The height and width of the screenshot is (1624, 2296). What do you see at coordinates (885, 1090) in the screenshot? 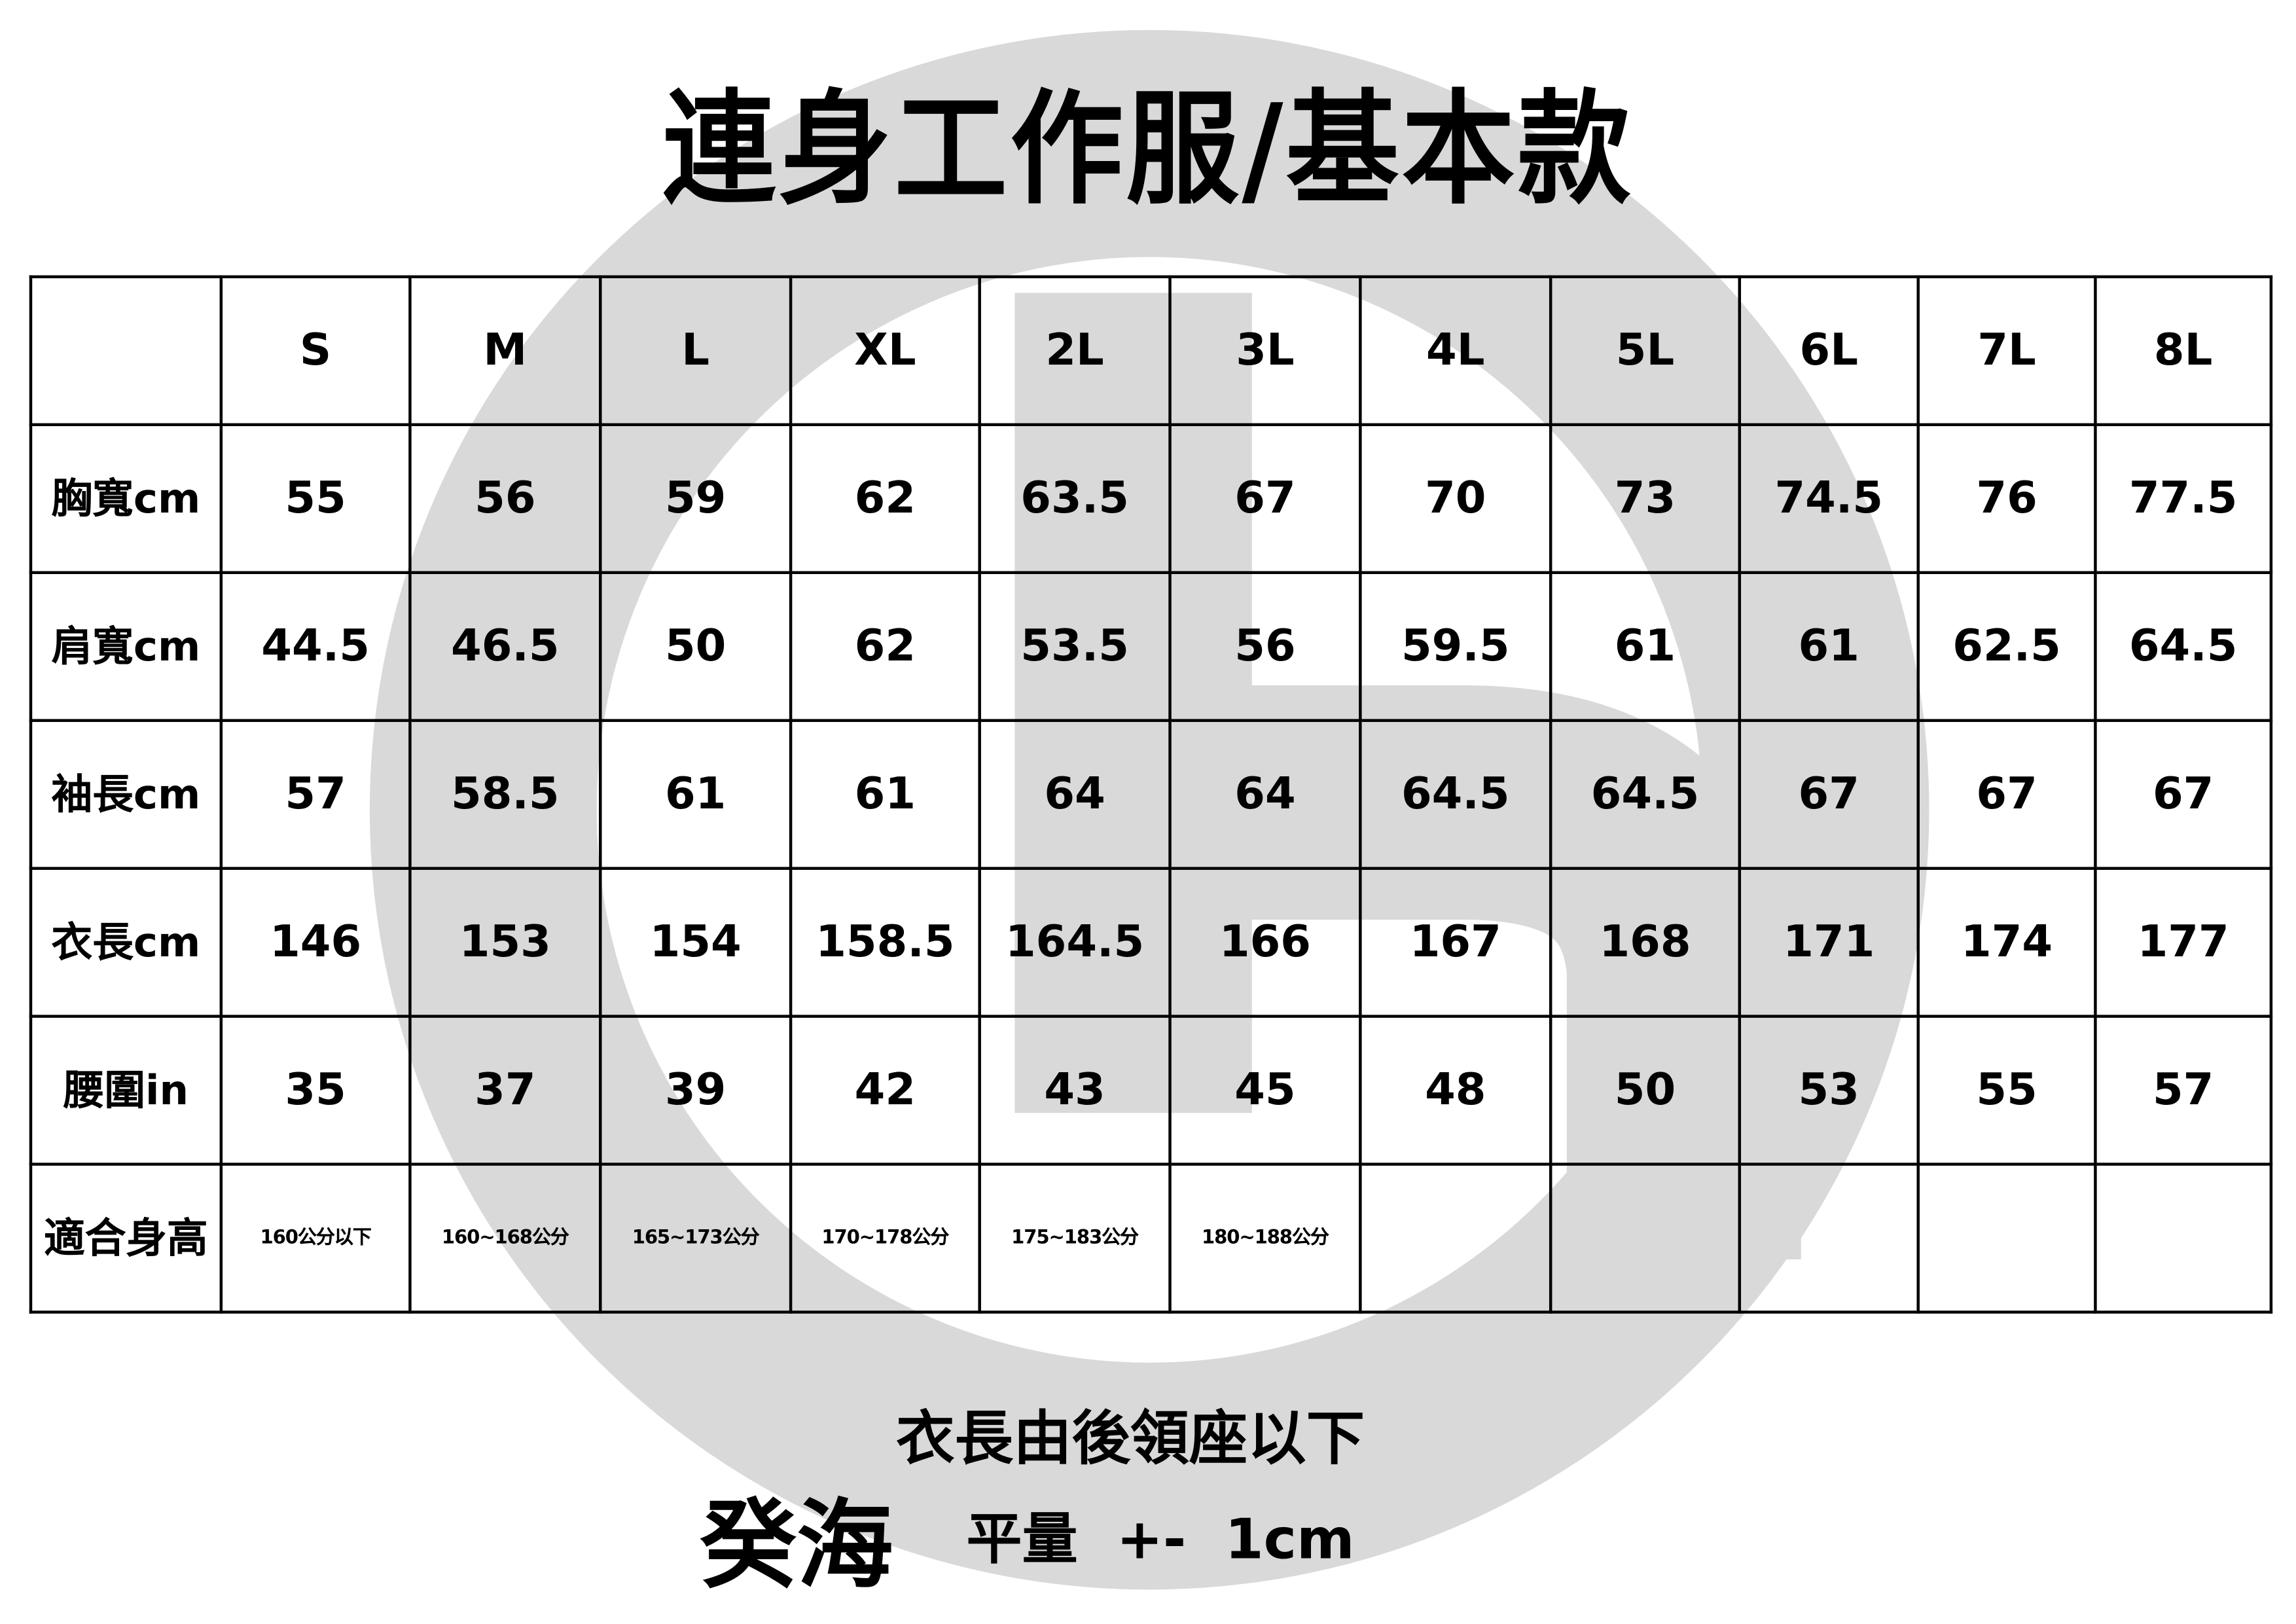
I see `value-cell: 42` at bounding box center [885, 1090].